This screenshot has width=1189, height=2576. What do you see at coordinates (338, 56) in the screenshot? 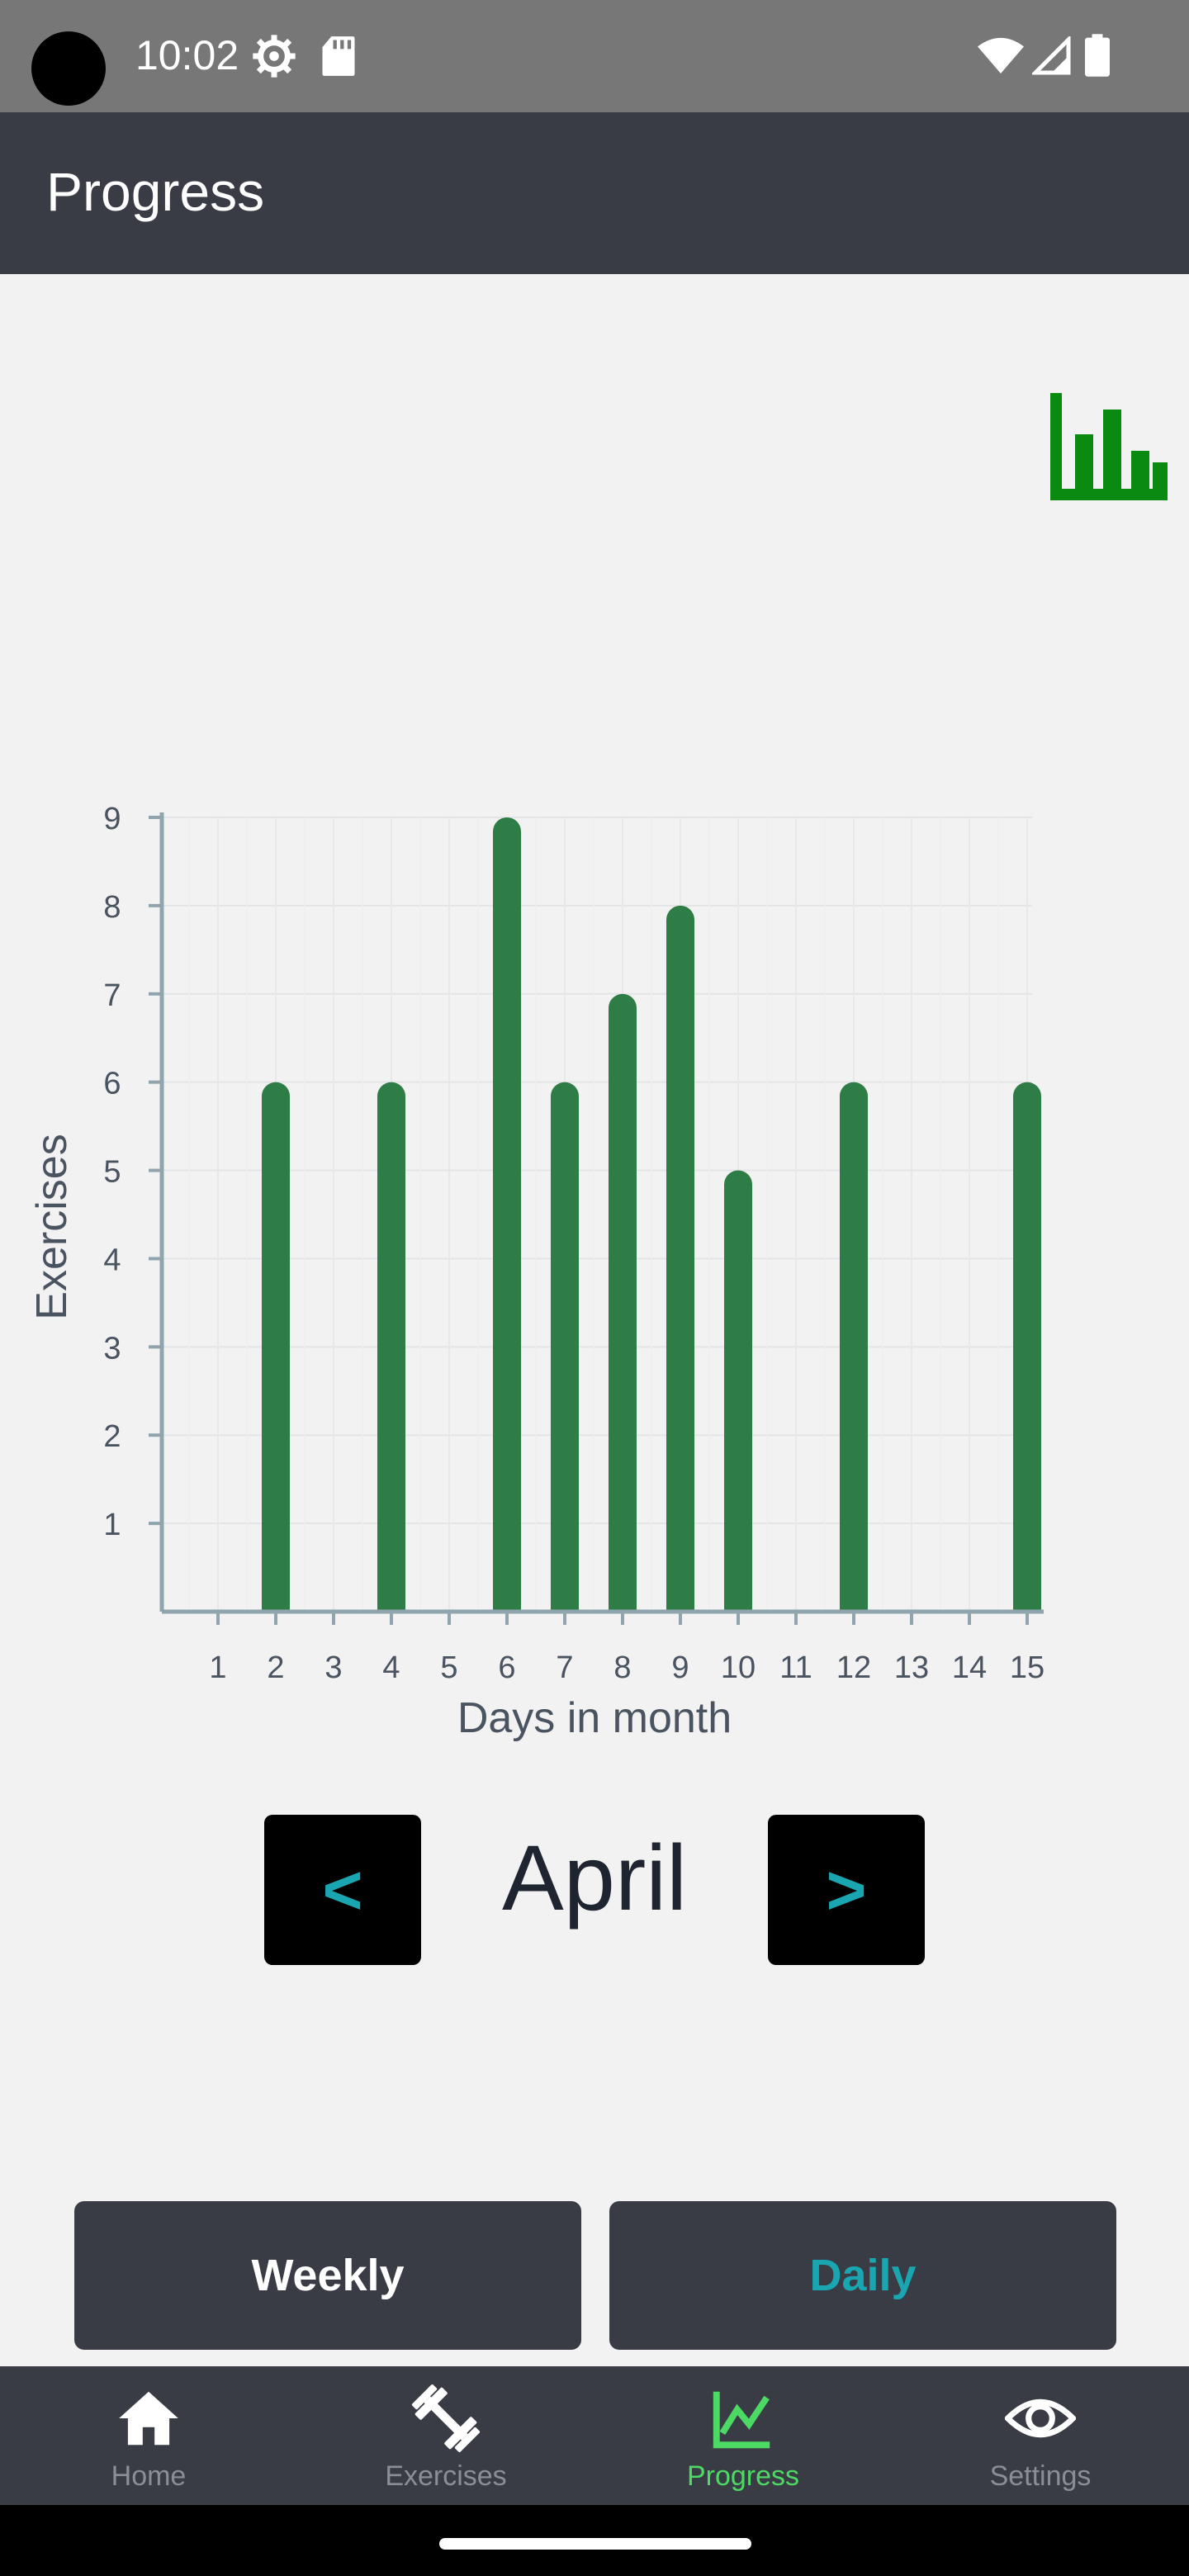
I see `sd-card-icon` at bounding box center [338, 56].